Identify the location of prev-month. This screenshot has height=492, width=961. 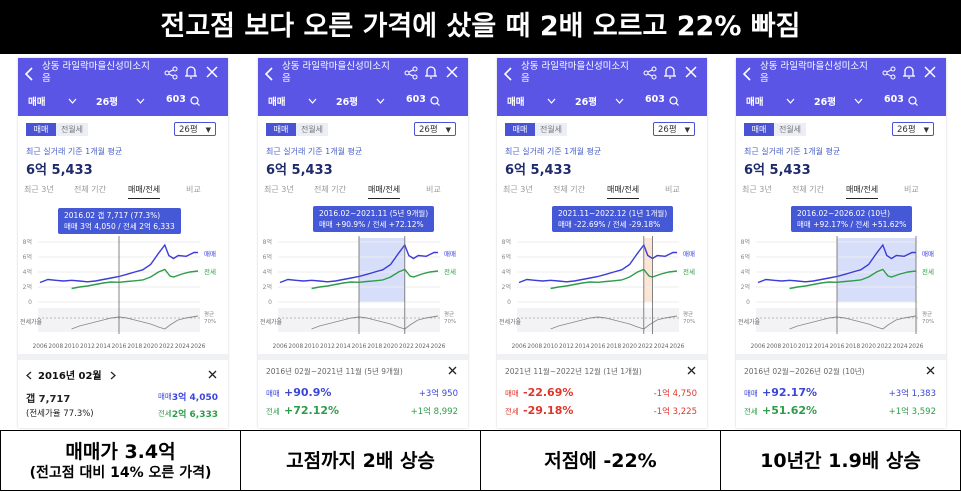
(29, 375).